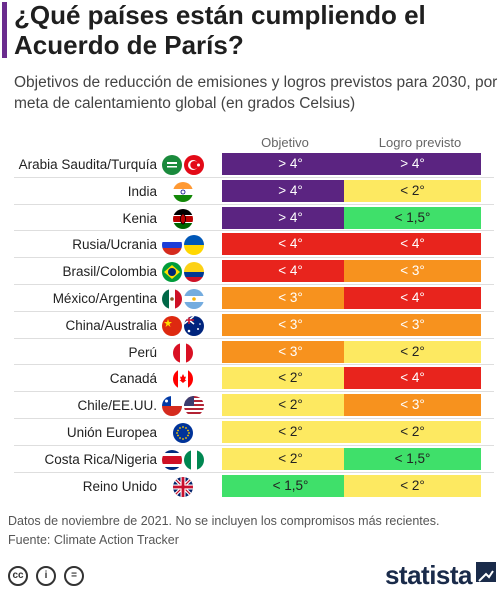  Describe the element at coordinates (290, 486) in the screenshot. I see `objetivo-cell: < 1,5°` at that location.